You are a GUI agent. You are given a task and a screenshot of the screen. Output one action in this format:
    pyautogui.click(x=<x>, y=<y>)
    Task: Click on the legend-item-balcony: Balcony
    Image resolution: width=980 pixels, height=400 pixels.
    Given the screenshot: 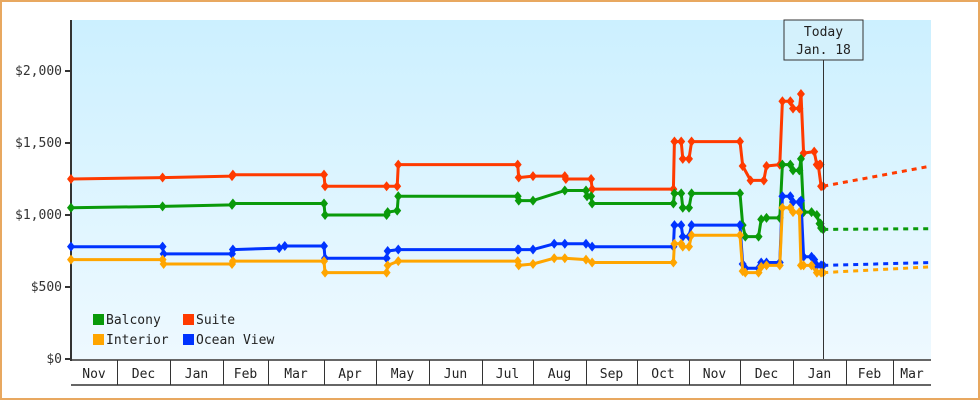 What is the action you would take?
    pyautogui.click(x=127, y=320)
    